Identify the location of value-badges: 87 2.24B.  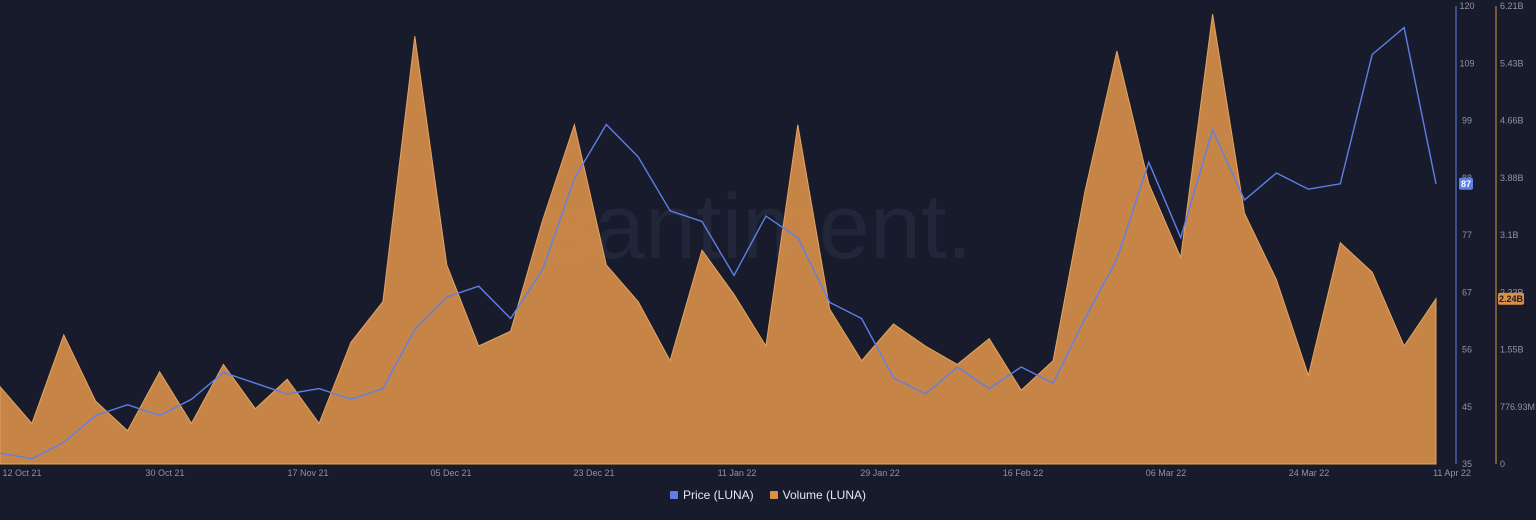
(1491, 241).